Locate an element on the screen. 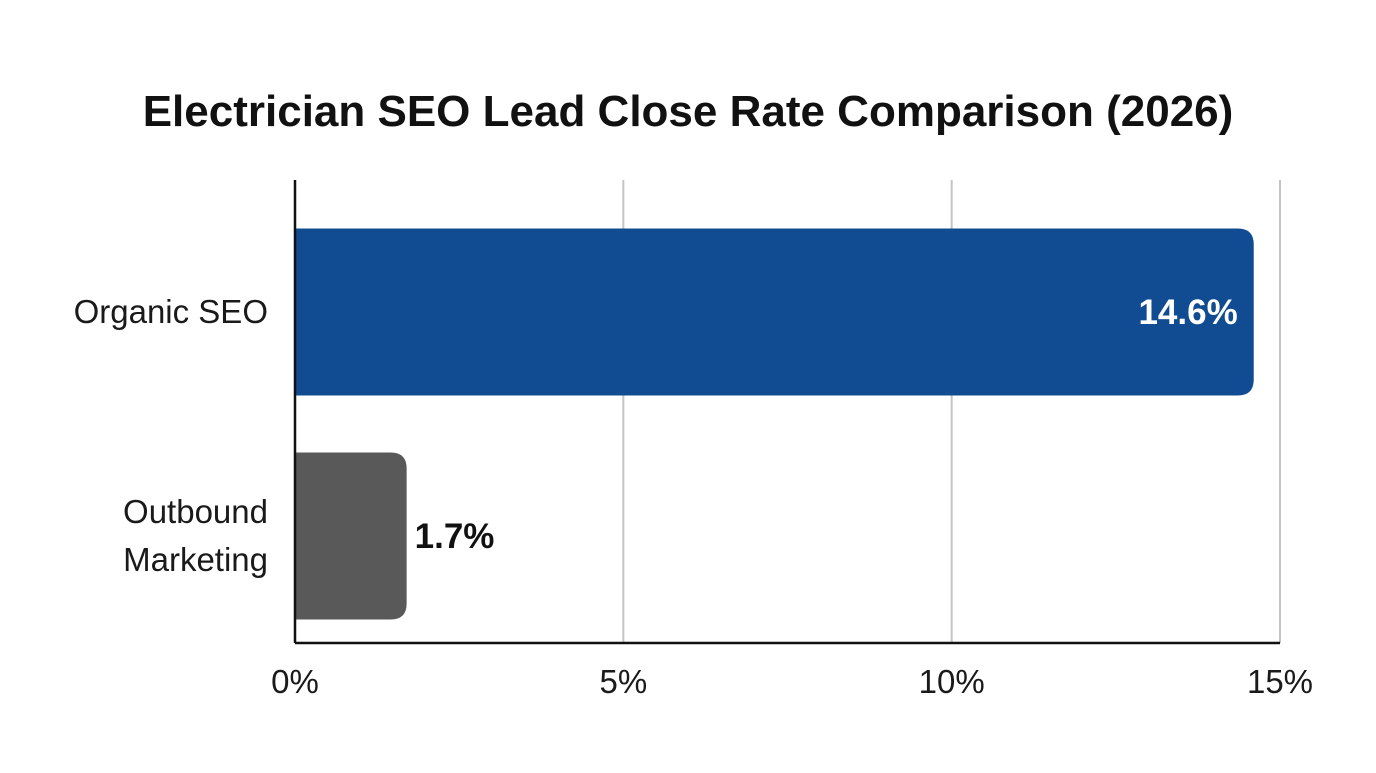 The width and height of the screenshot is (1376, 773). value-label: 14.6% is located at coordinates (1187, 312).